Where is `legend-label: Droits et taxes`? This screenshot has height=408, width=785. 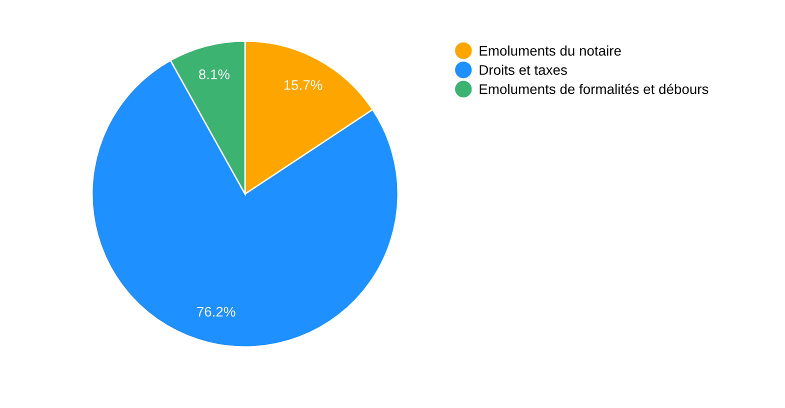
legend-label: Droits et taxes is located at coordinates (523, 69).